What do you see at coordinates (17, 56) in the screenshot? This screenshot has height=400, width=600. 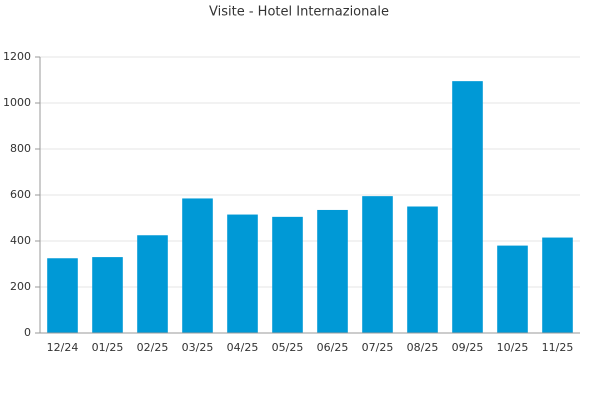 I see `y-tick-label: 1200` at bounding box center [17, 56].